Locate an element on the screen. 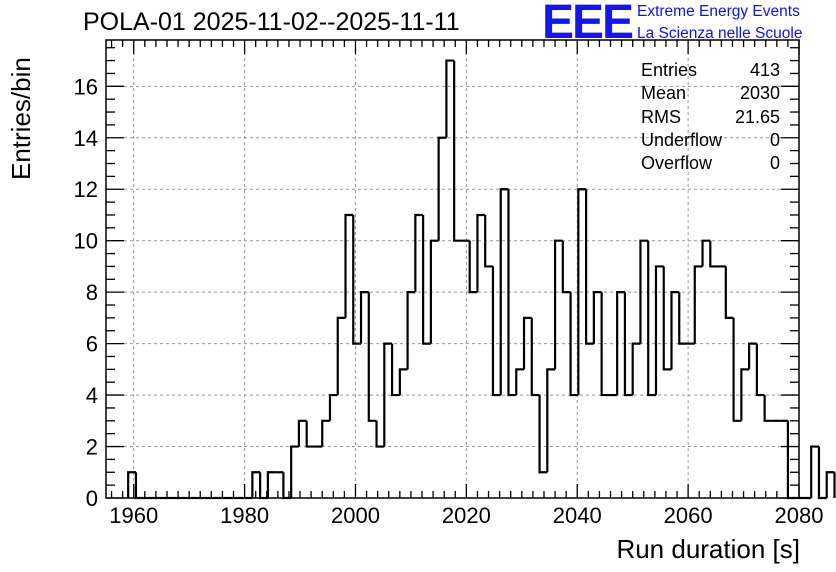 The height and width of the screenshot is (572, 836). x-tick-label: 2040 is located at coordinates (577, 515).